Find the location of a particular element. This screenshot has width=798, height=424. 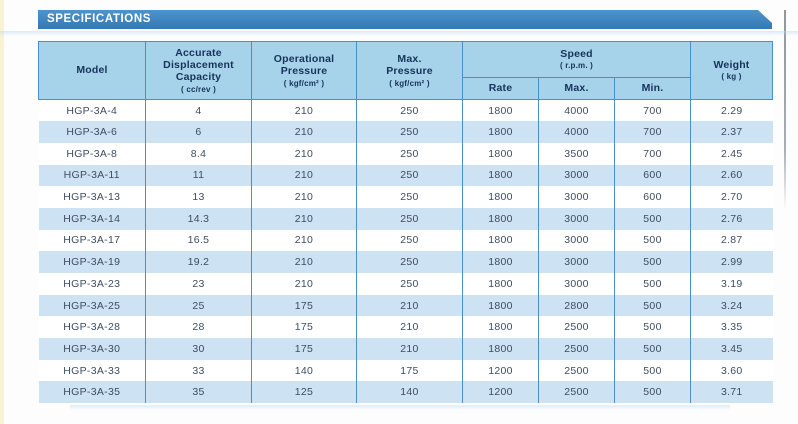

header-weight-title: Weight is located at coordinates (731, 65).